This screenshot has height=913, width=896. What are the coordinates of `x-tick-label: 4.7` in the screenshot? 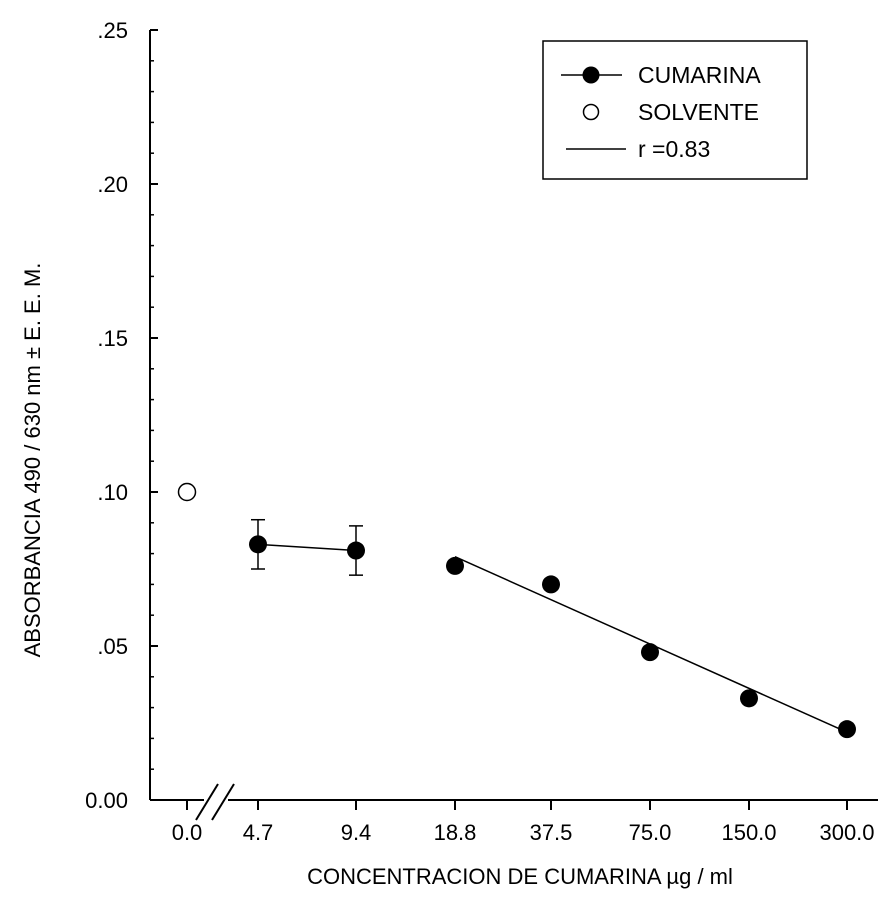 It's located at (258, 832).